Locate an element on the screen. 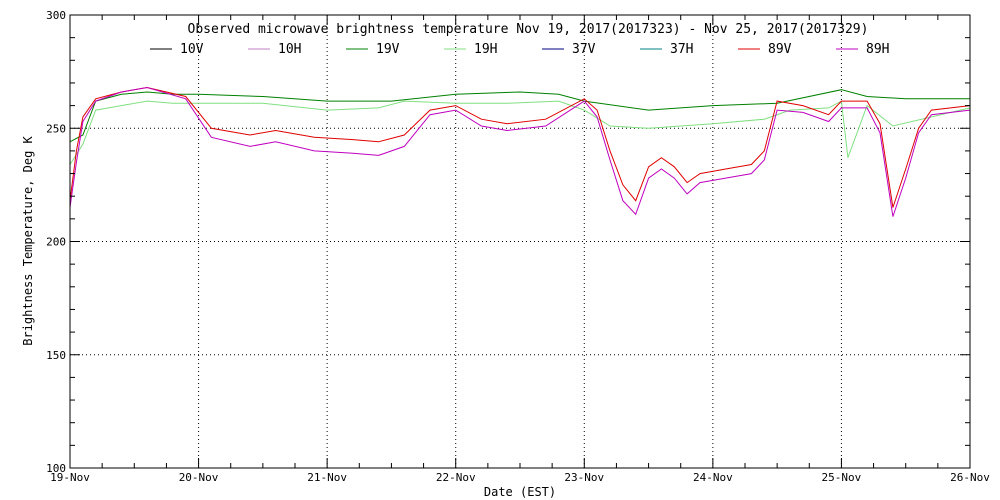 This screenshot has height=500, width=1000. legend-label-19v: 19V is located at coordinates (388, 49).